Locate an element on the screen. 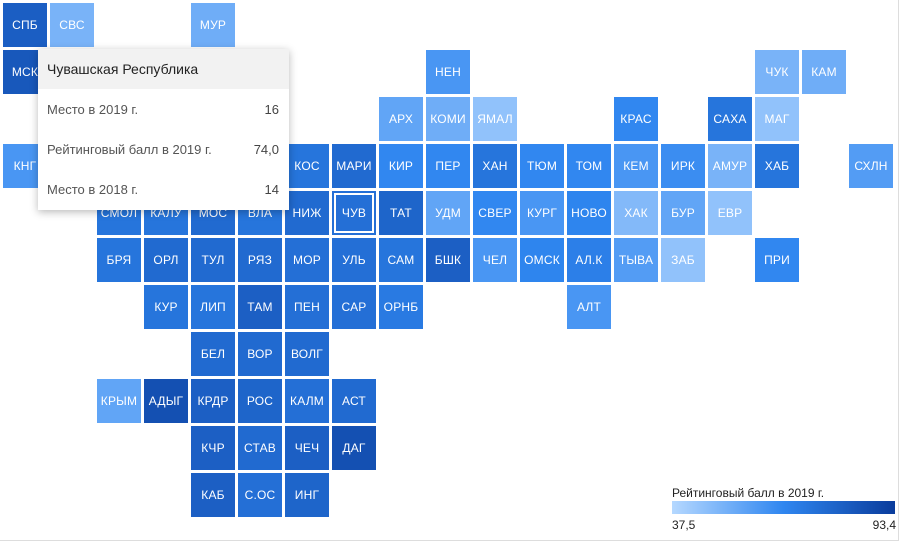 The image size is (900, 542). region-tile: ОРЛ is located at coordinates (166, 260).